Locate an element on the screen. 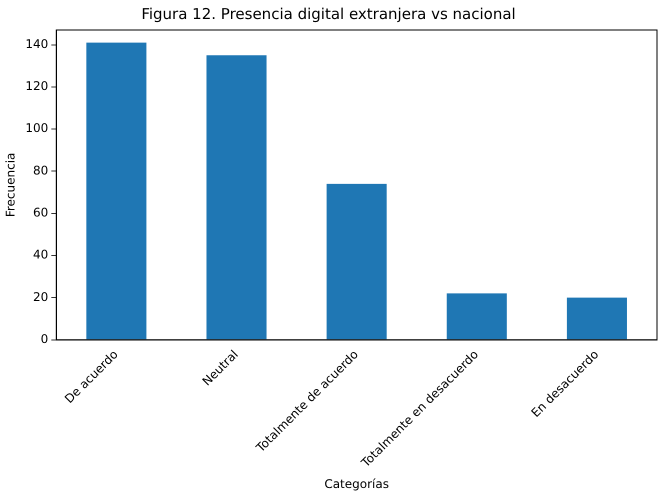 This screenshot has height=496, width=659. y-tick-label: 0 is located at coordinates (44, 339).